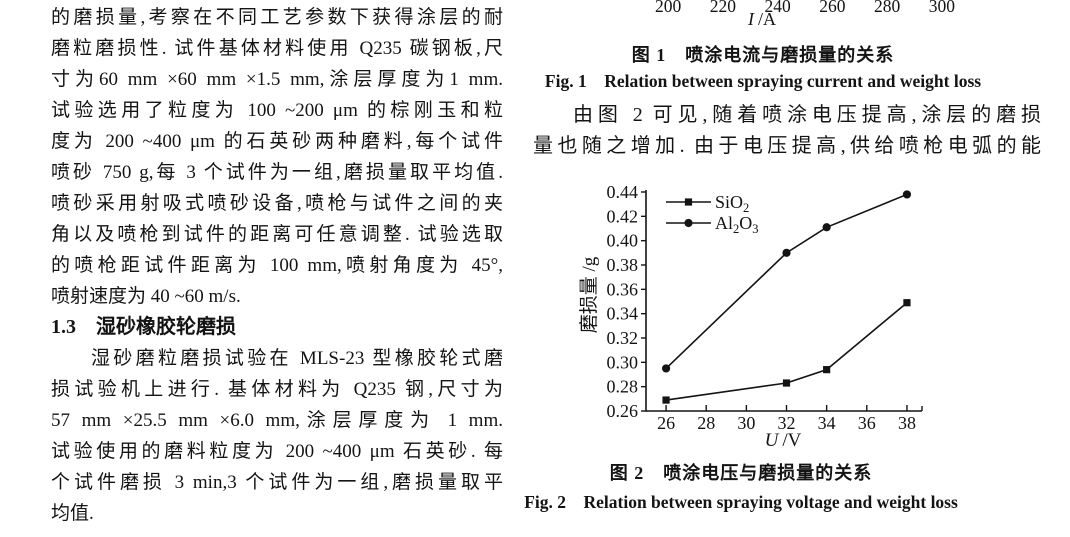  I want to click on text-line: 57 mm ×25.5 mm ×6.0 mm,涂层厚度为 1 mm., so click(277, 420).